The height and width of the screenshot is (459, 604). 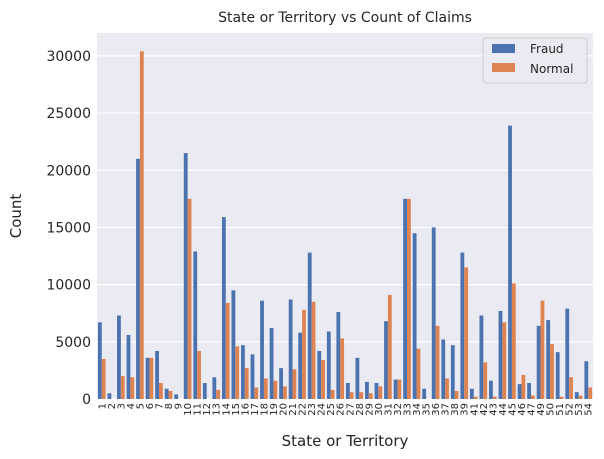 I want to click on y-axis-label: Count, so click(x=16, y=216).